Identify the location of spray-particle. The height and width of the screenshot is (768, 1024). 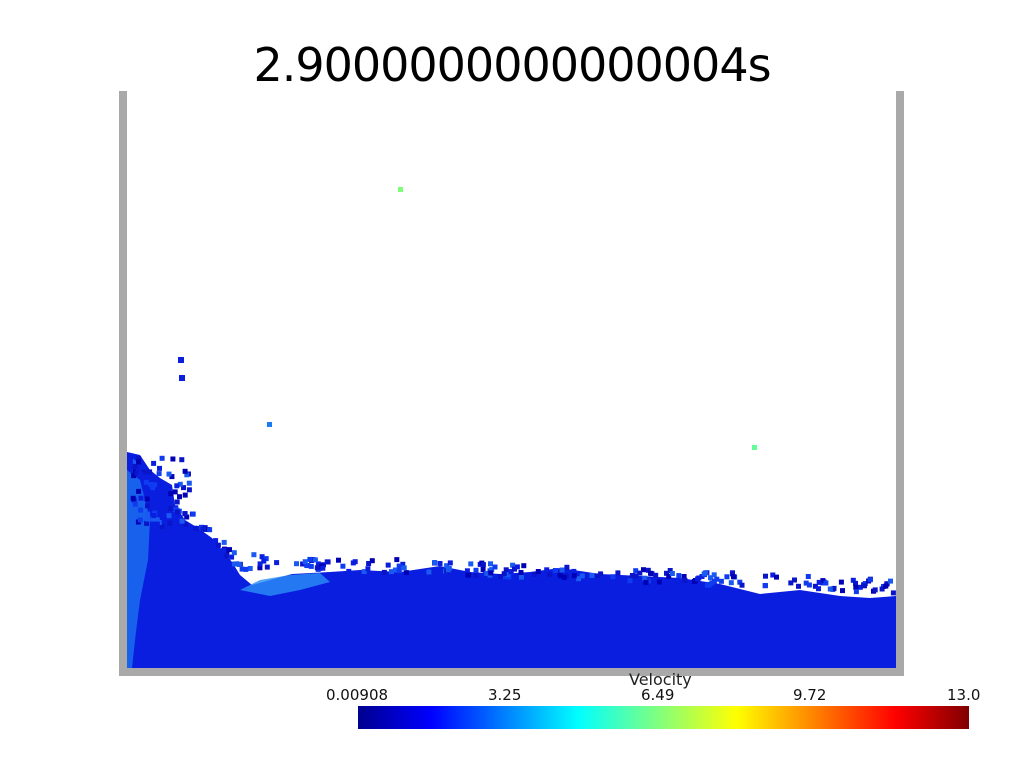
(182, 378).